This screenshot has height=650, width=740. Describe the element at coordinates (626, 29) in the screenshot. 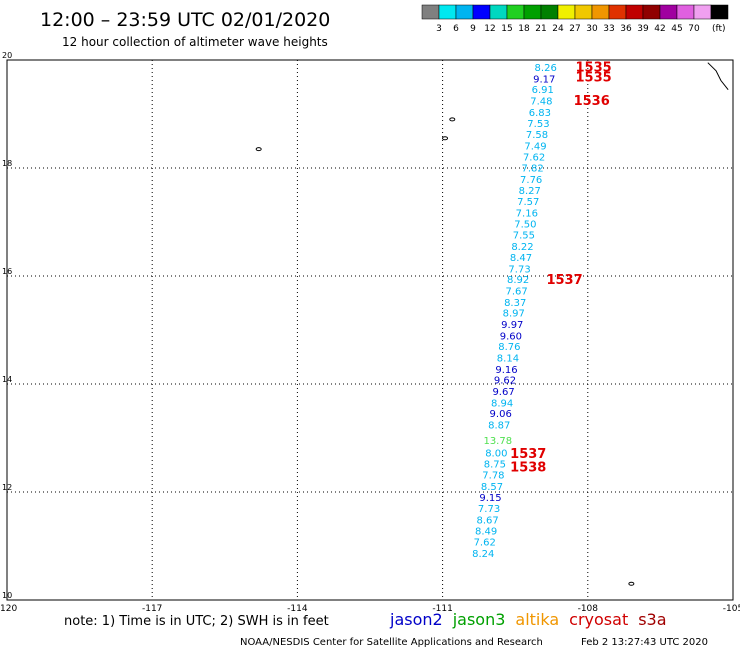

I see `color-scale-tick: 36` at that location.